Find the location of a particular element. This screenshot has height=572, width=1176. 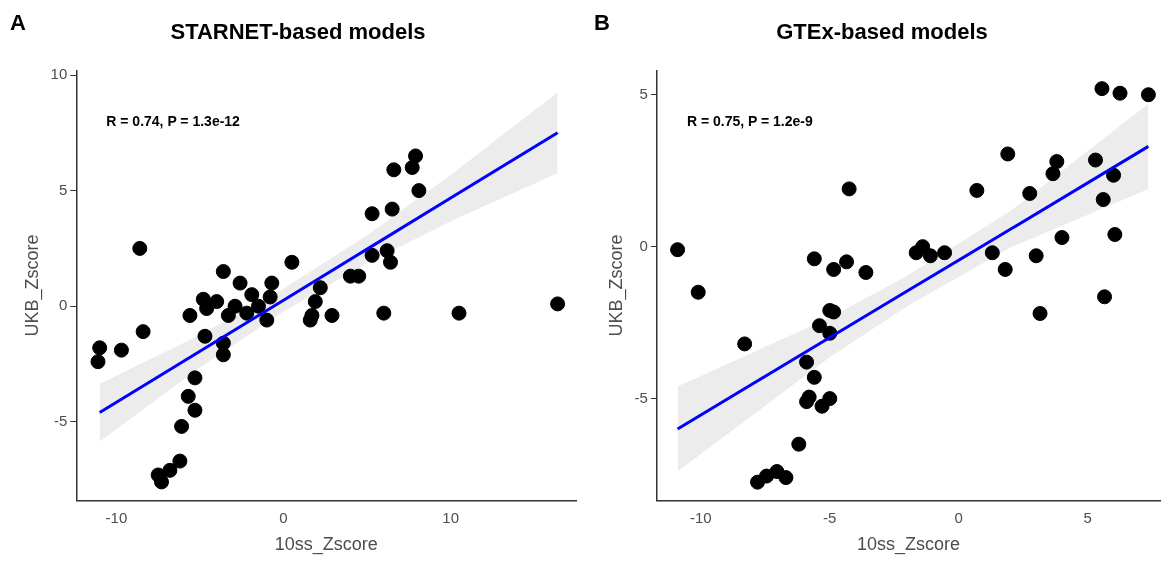

x-tick-label: 5 is located at coordinates (1087, 517).